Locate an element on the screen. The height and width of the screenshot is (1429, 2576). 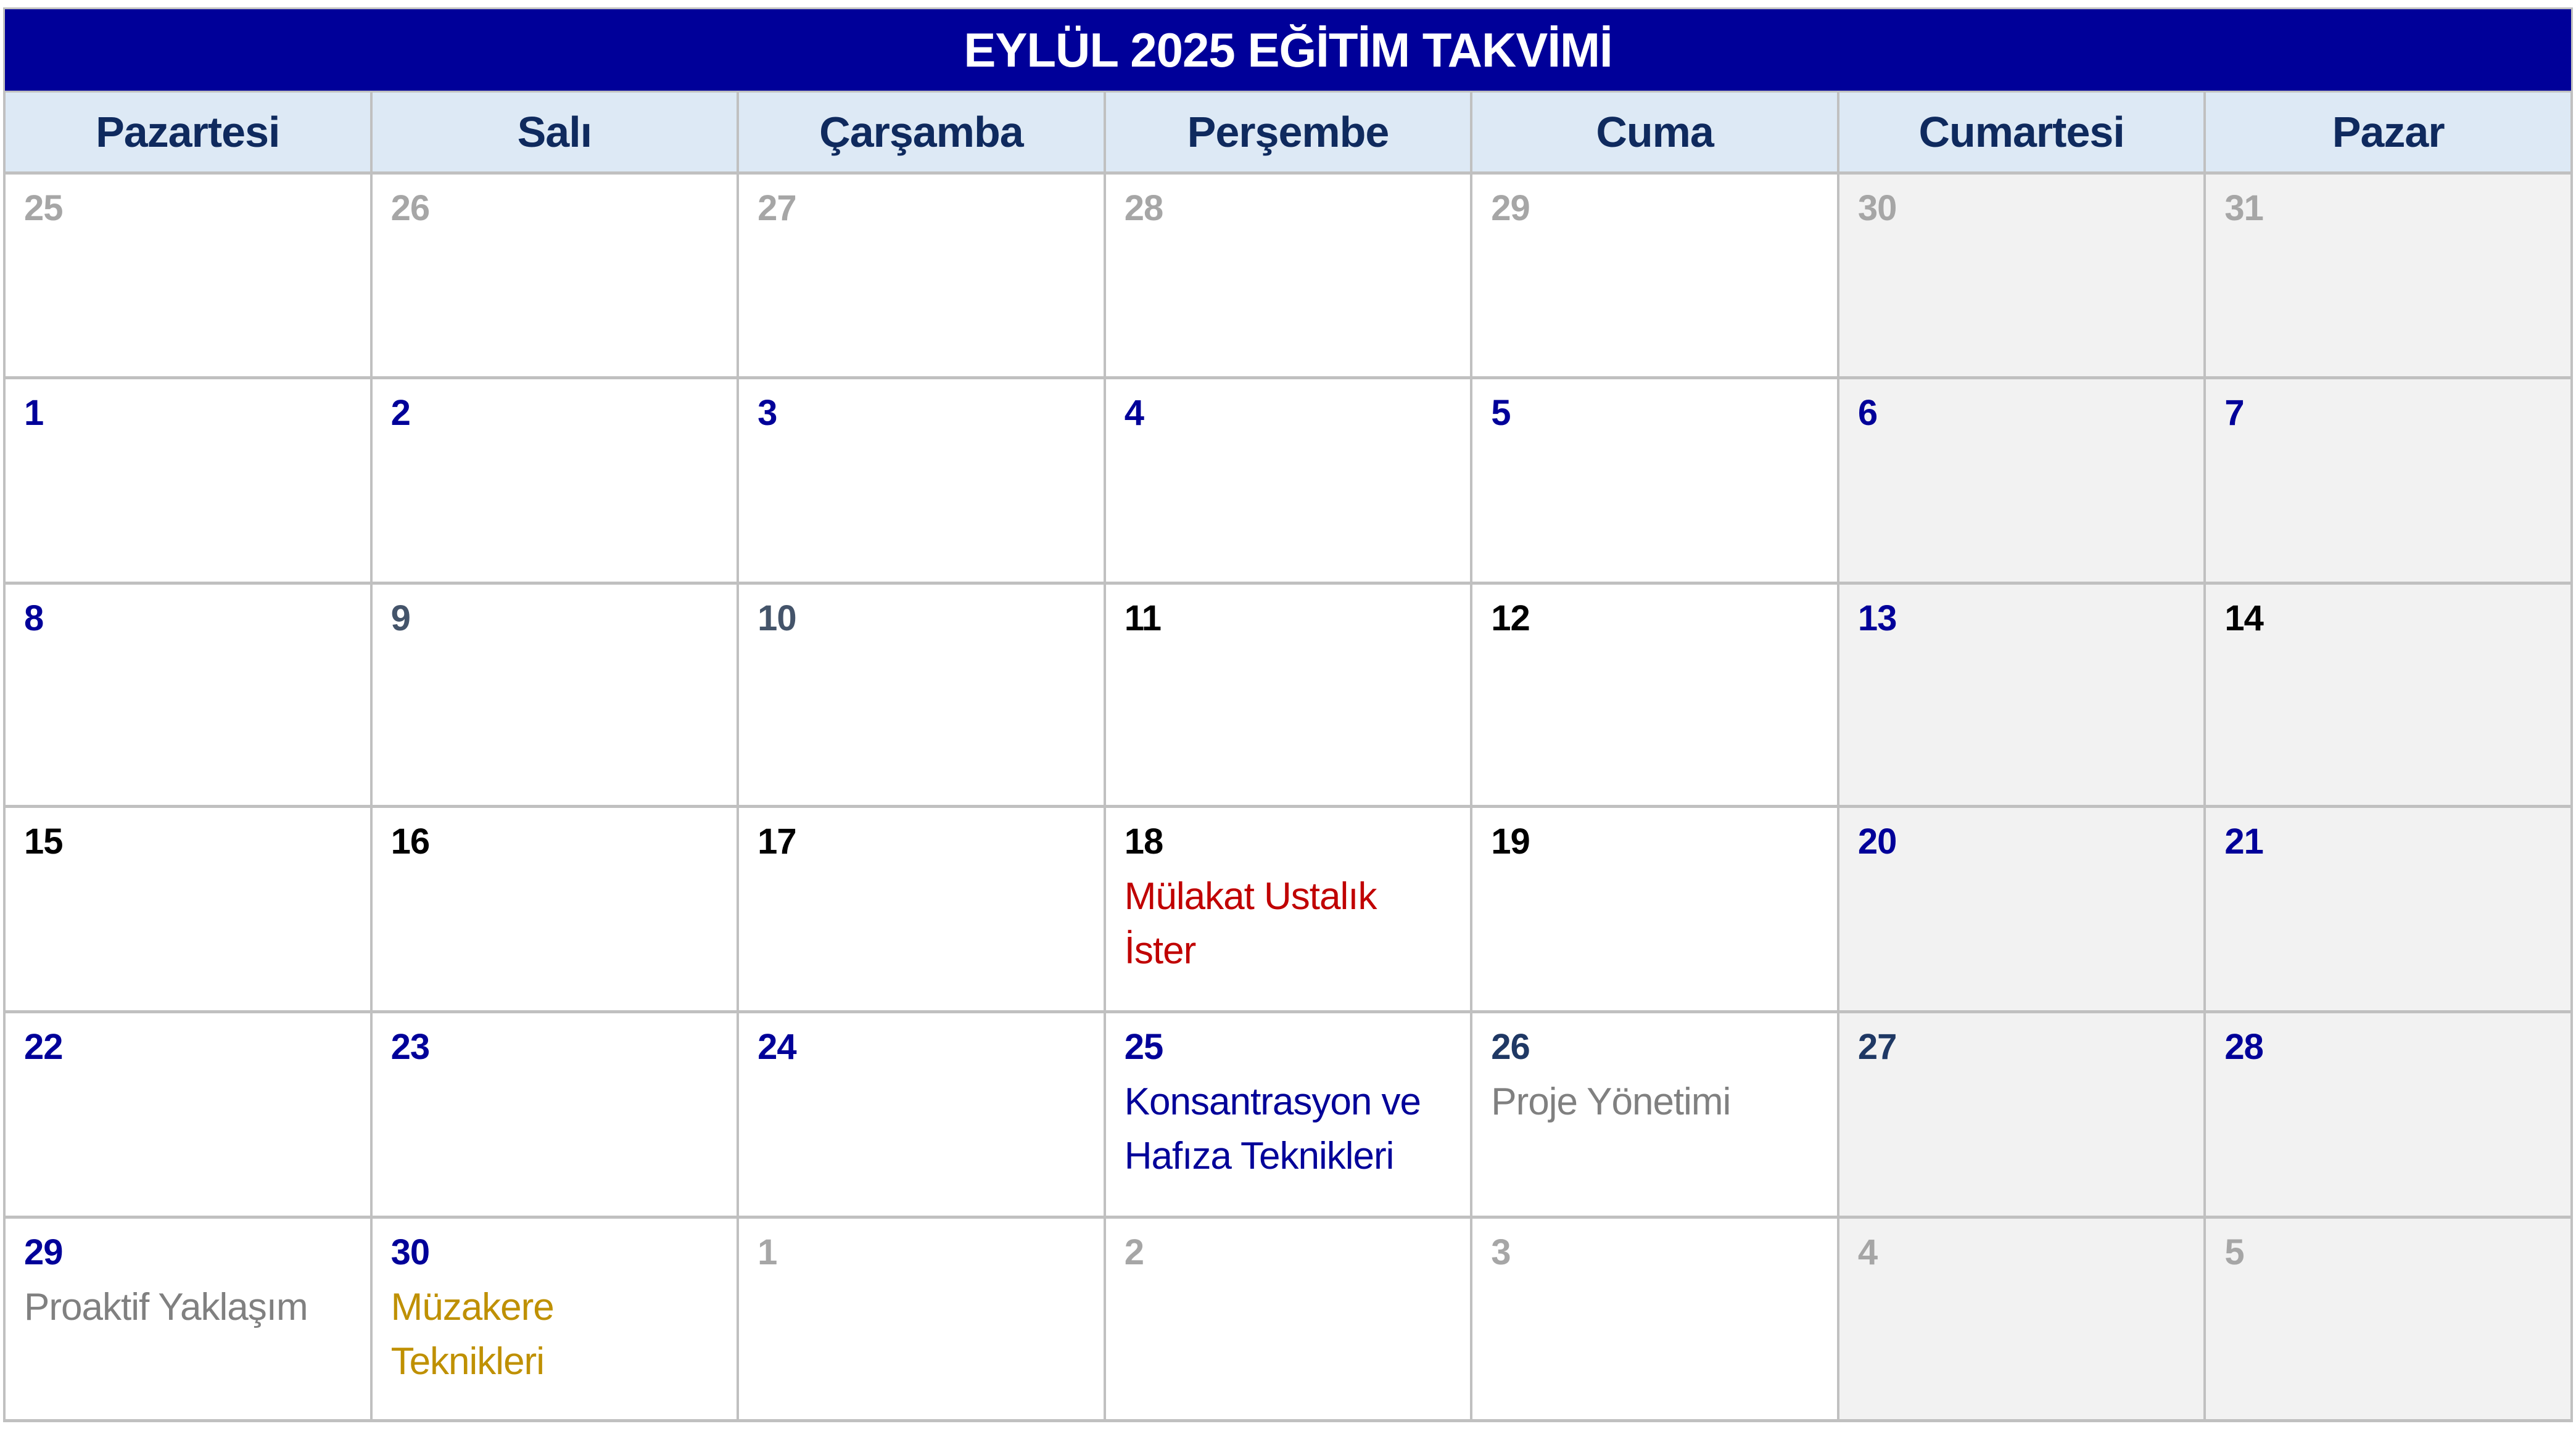
training-event: Müzakere Teknikleri is located at coordinates (472, 1335).